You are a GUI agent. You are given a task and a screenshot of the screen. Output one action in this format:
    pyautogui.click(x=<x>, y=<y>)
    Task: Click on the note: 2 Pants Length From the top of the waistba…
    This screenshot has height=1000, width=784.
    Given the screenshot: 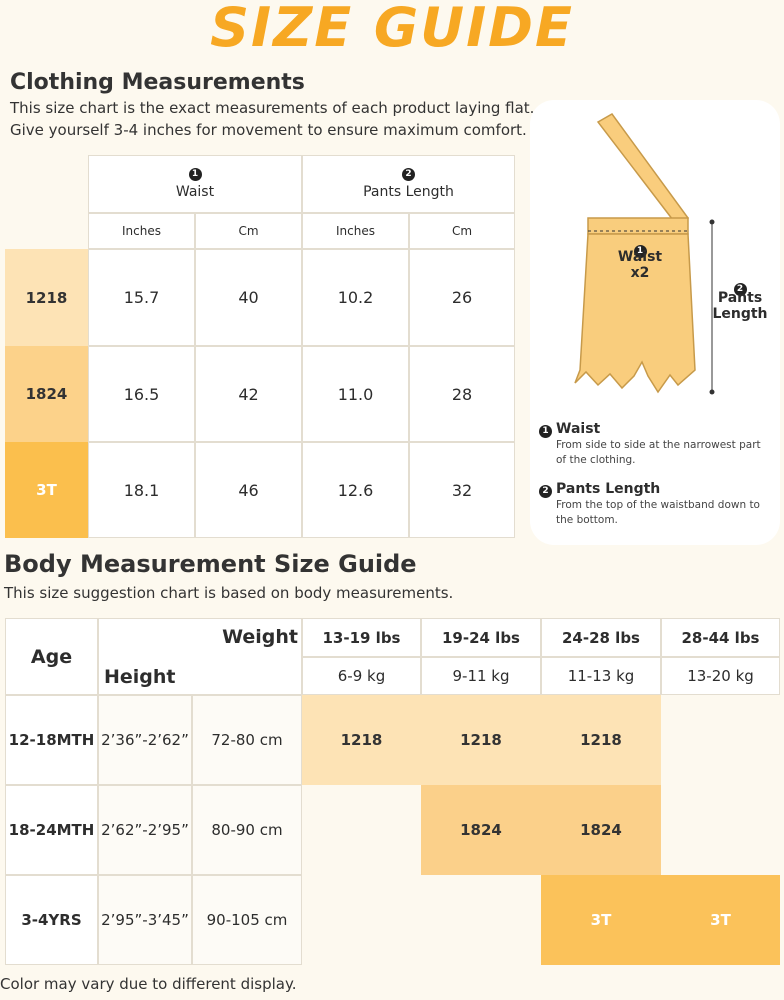 What is the action you would take?
    pyautogui.click(x=656, y=503)
    